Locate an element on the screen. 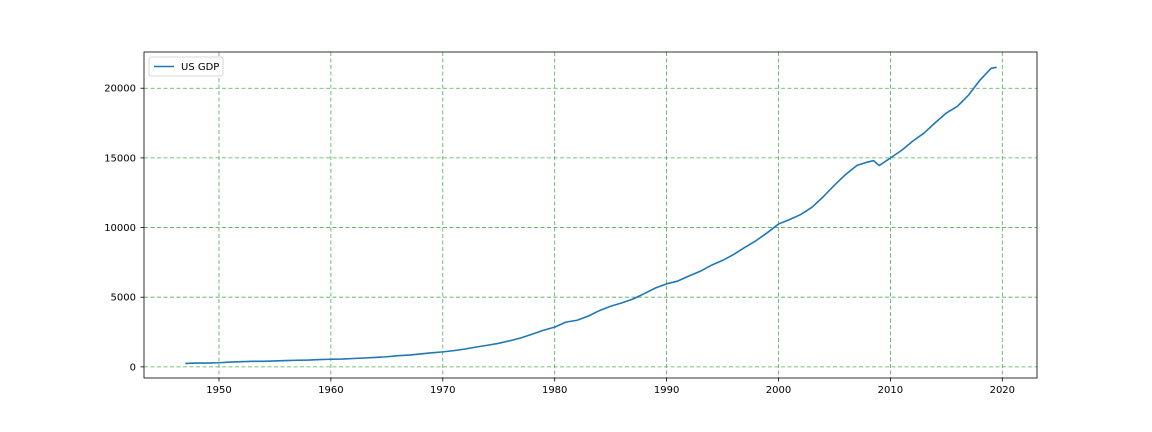 This screenshot has height=432, width=1152. x-axis-ticks: 1950 1960 1970 1980 1990 2000 2010 2020 is located at coordinates (610, 387).